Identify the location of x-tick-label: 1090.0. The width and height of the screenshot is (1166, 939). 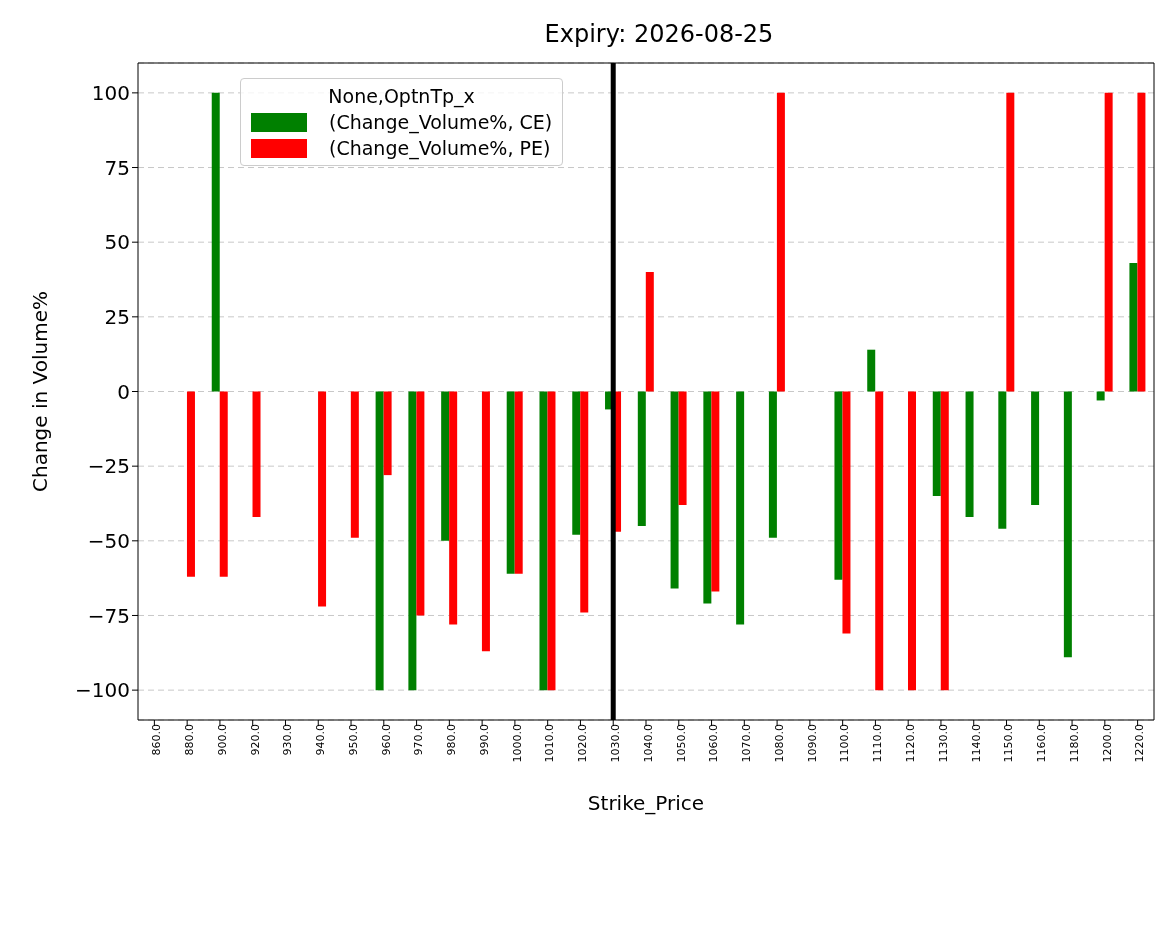
(812, 743).